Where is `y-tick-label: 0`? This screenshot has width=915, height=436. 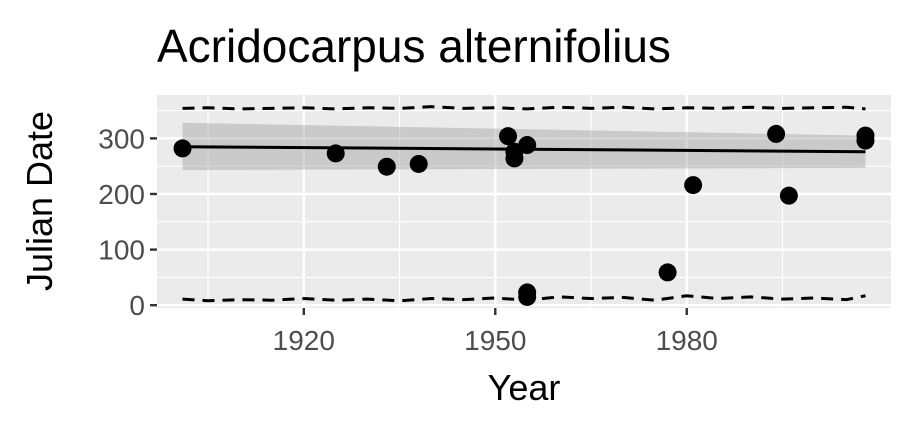 y-tick-label: 0 is located at coordinates (137, 305).